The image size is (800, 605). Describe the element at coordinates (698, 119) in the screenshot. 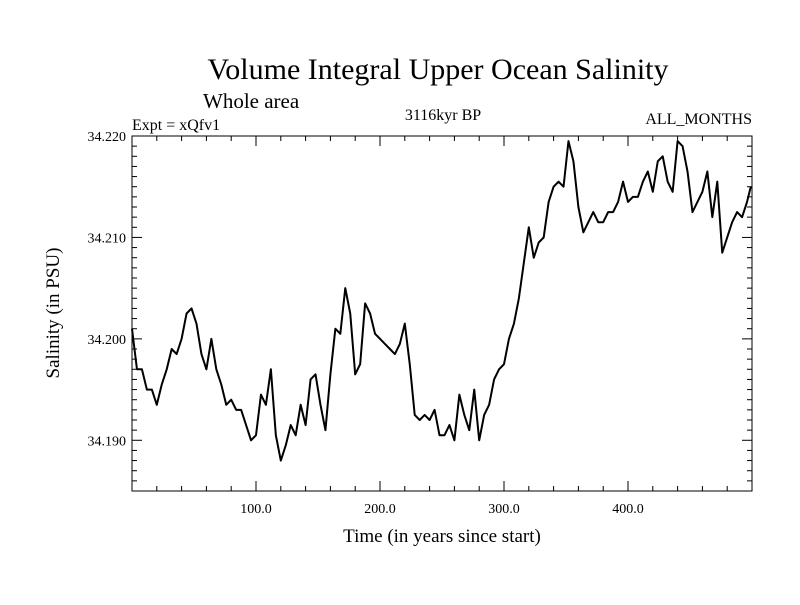

I see `months-label: ALL_MONTHS` at that location.